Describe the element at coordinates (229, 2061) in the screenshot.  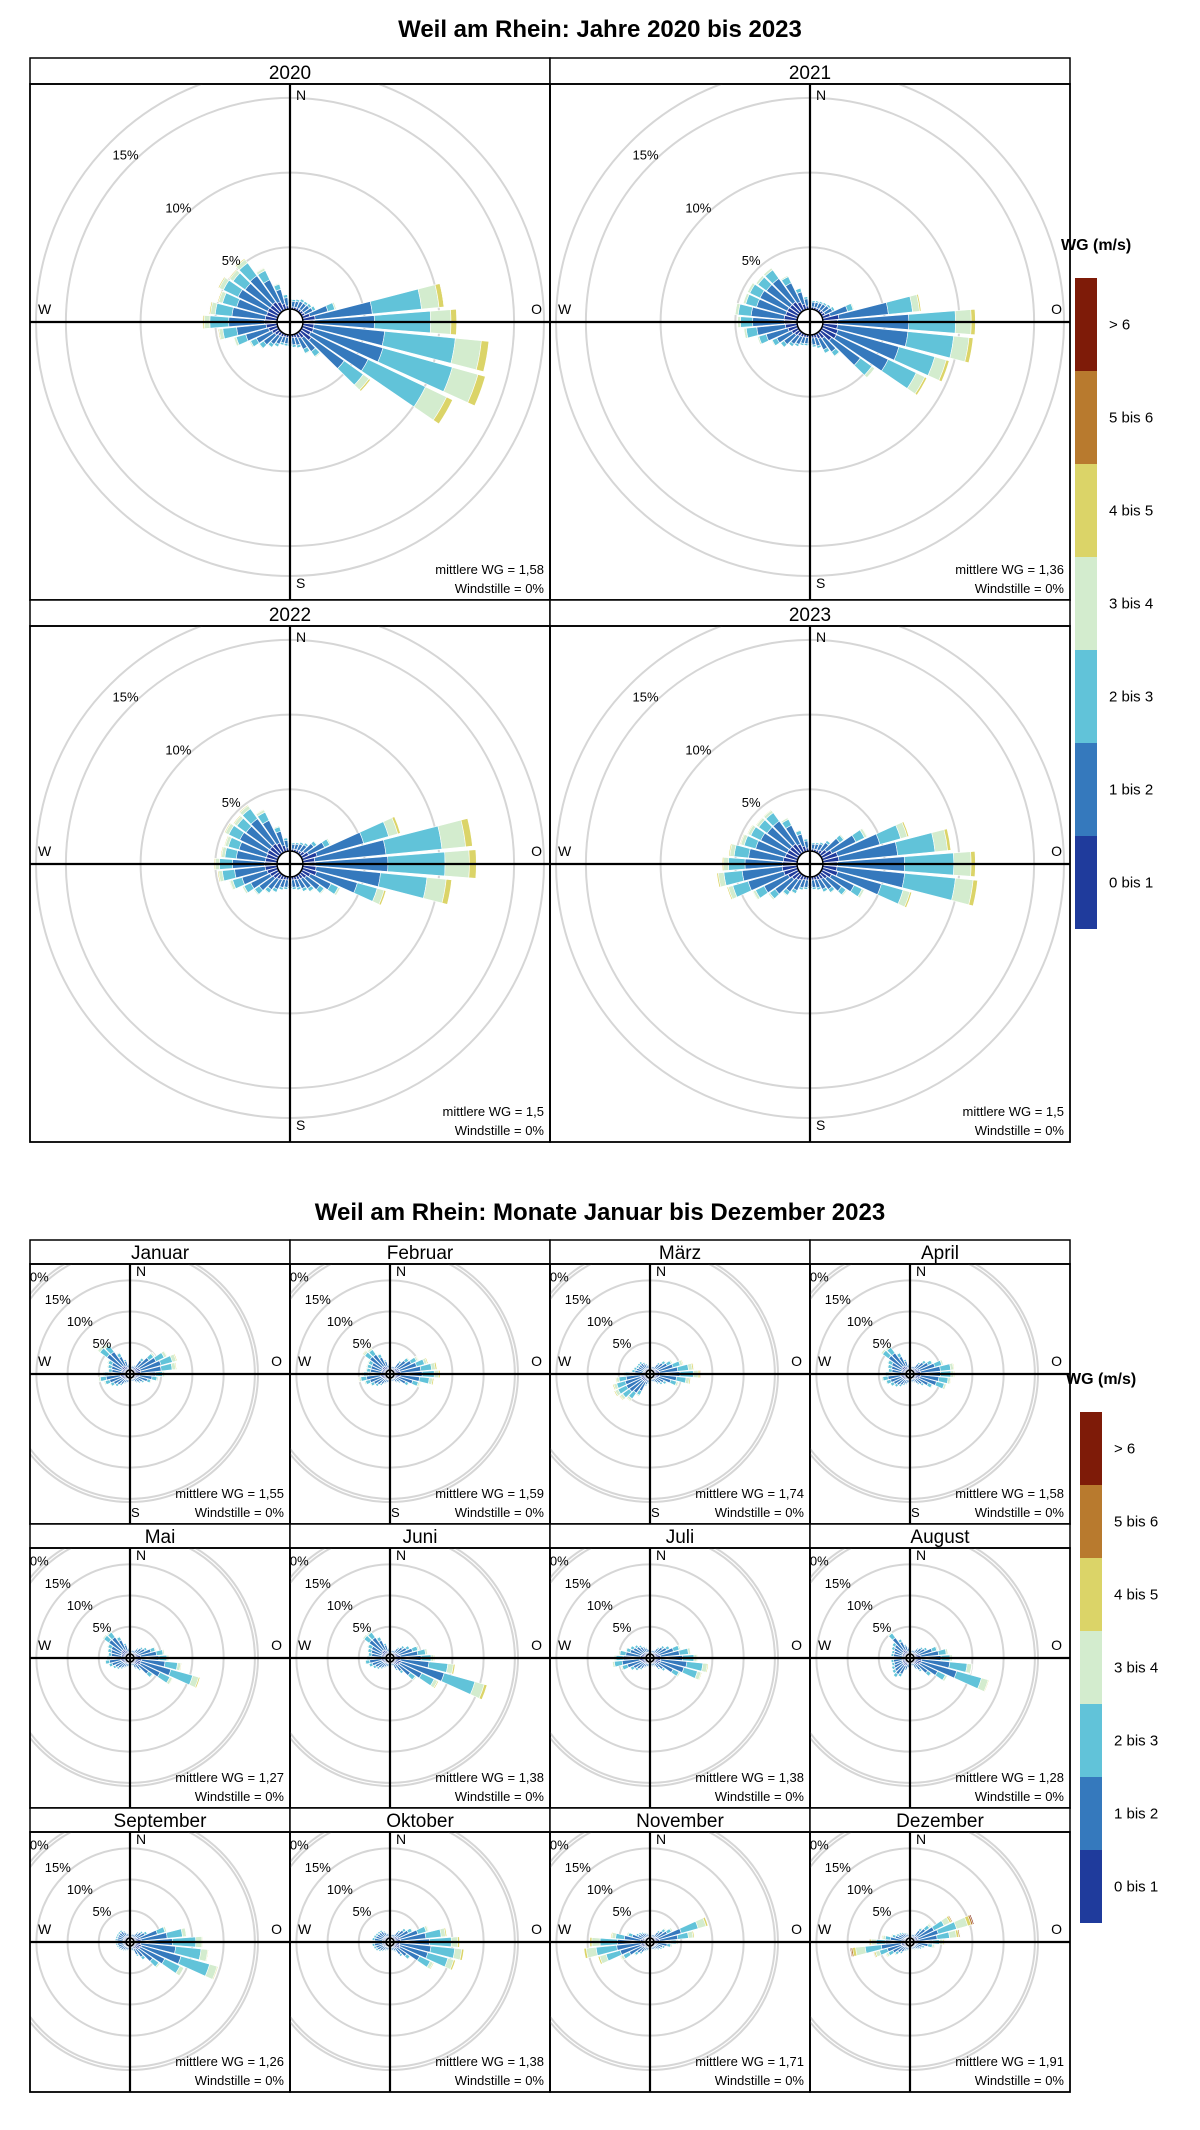
I see `mean-wind-speed-label: mittlere WG = 1,26` at that location.